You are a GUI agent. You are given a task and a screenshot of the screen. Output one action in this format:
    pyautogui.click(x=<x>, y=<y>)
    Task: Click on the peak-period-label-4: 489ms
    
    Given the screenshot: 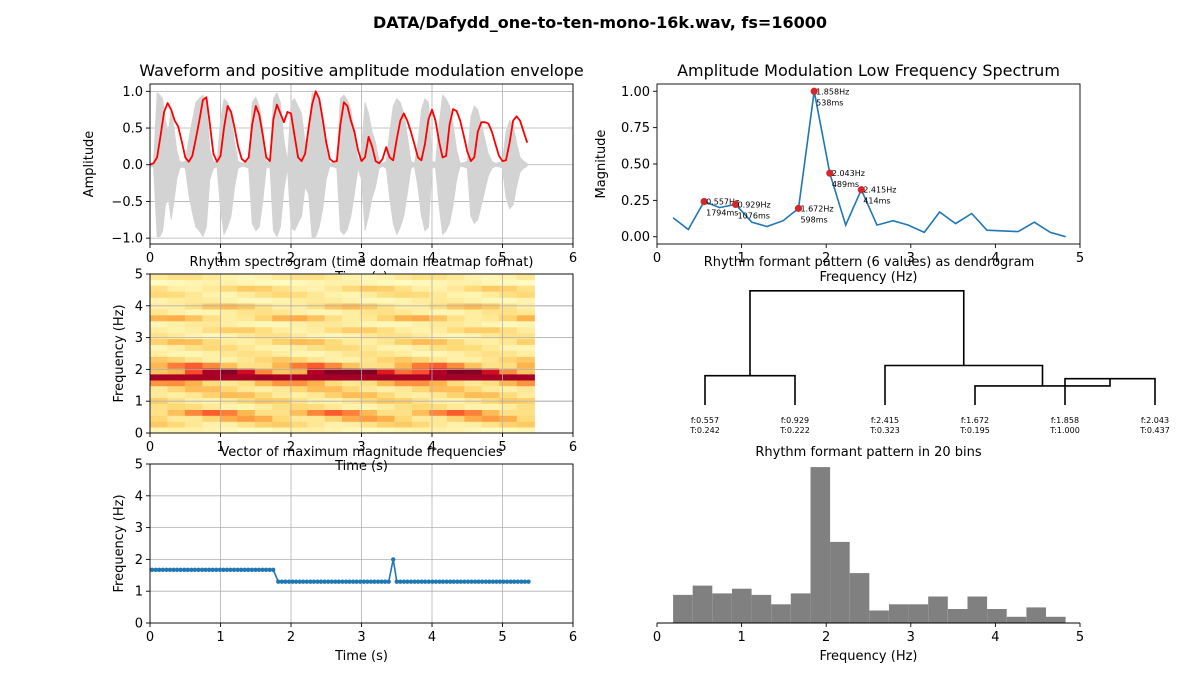 What is the action you would take?
    pyautogui.click(x=845, y=184)
    